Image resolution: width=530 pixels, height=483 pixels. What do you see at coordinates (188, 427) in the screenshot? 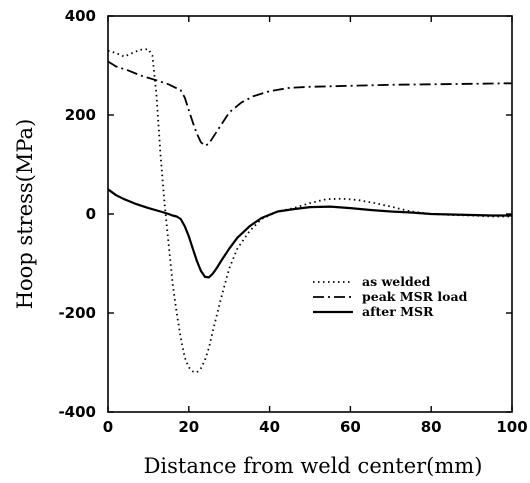
I see `x-tick-label-1: 20` at bounding box center [188, 427].